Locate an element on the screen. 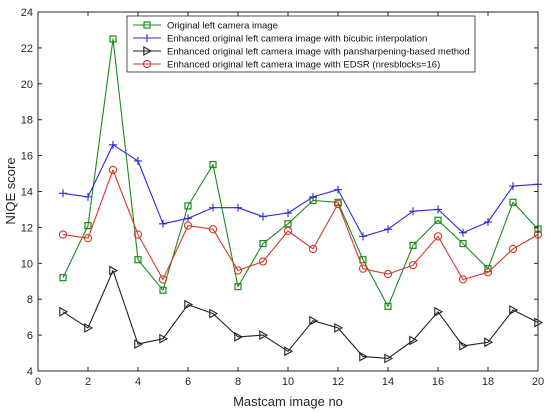  y-axis-label: NIQE score is located at coordinates (10, 190).